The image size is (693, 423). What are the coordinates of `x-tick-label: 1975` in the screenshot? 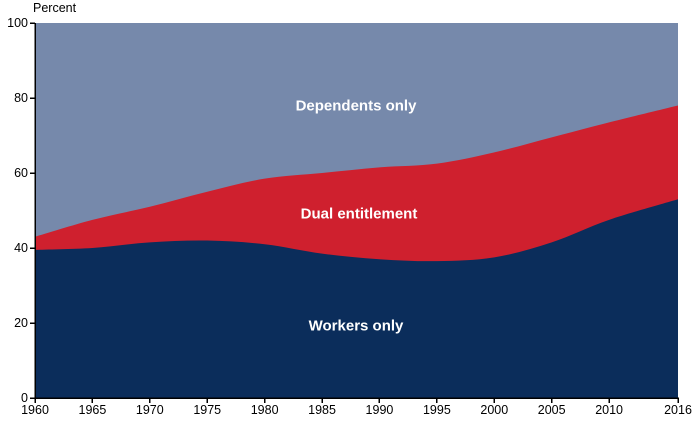 It's located at (207, 410).